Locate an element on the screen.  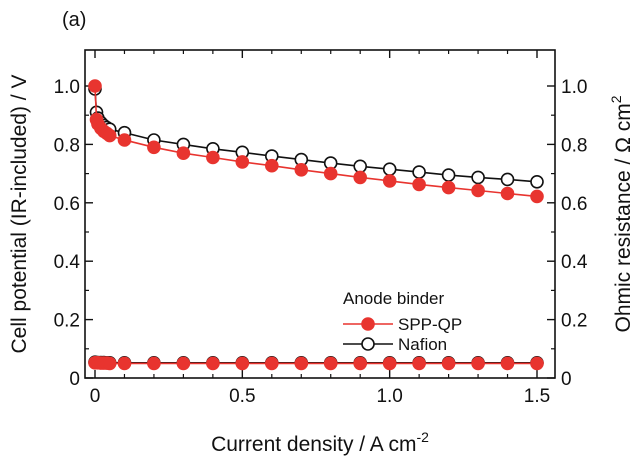
y-tick-label-left: 0.2 is located at coordinates (67, 321).